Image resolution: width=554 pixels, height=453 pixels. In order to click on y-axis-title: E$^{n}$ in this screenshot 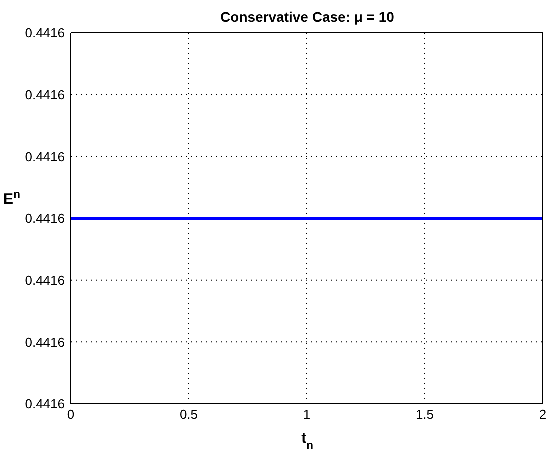, I will do `click(12, 198)`.